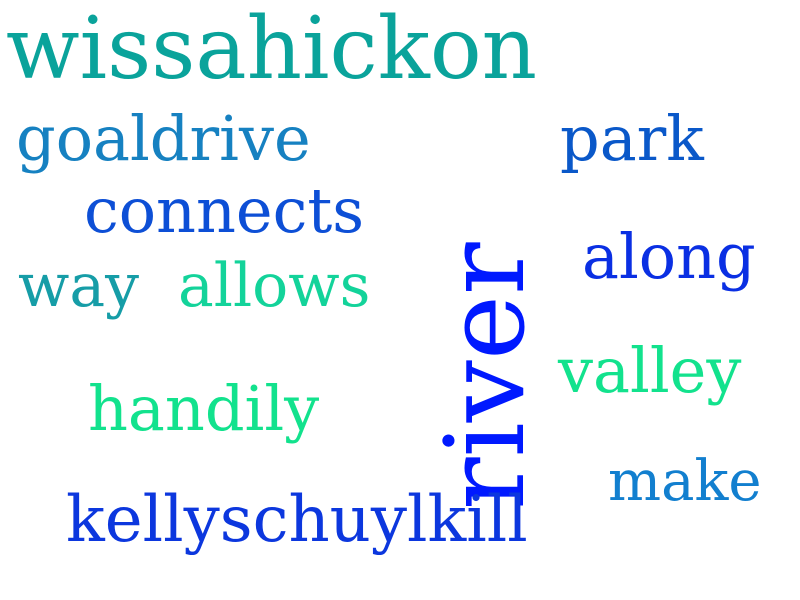 Image resolution: width=800 pixels, height=600 pixels. I want to click on word-kellyschuylkill: kellyschuylkill, so click(297, 520).